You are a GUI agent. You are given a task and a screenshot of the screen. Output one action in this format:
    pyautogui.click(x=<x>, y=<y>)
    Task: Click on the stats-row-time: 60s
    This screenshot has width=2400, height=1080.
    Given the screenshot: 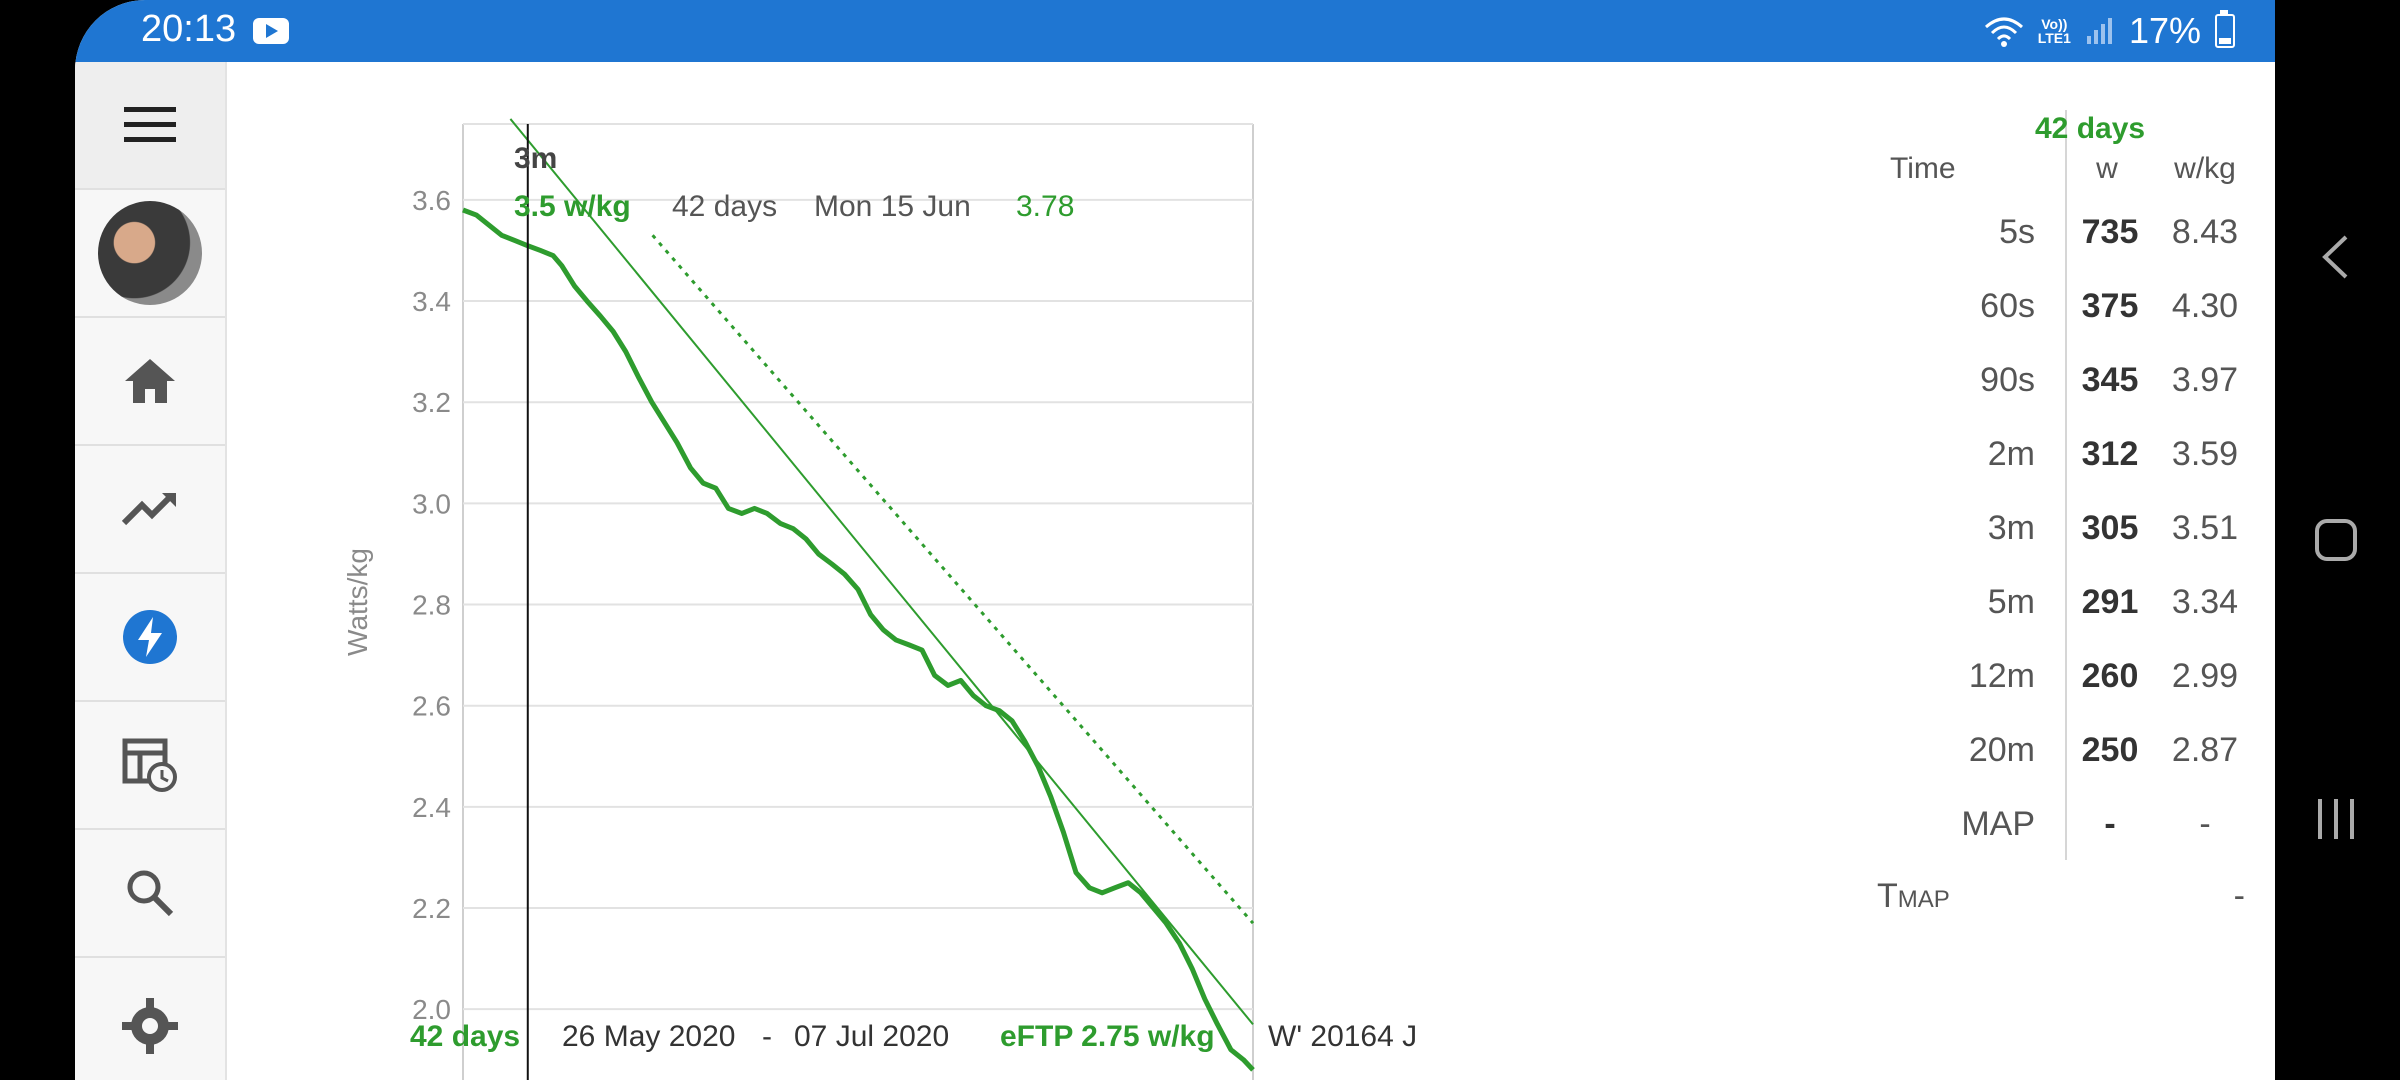 What is the action you would take?
    pyautogui.click(x=2007, y=306)
    